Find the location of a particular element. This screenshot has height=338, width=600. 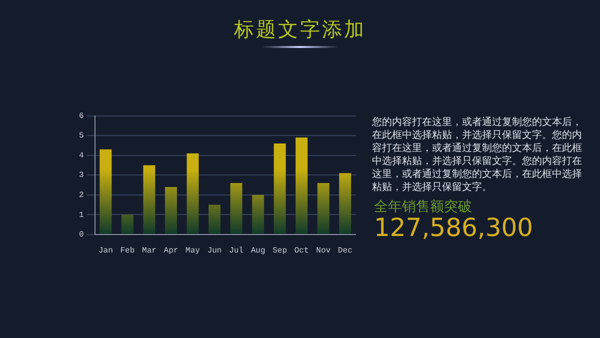

x-tick-label: Dec is located at coordinates (345, 251).